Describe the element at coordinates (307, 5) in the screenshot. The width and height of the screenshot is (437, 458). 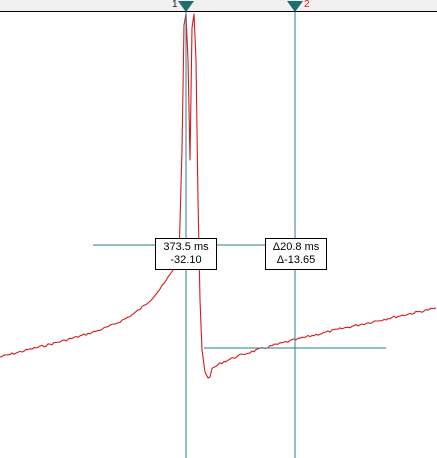
I see `cursor-2-label: 2` at that location.